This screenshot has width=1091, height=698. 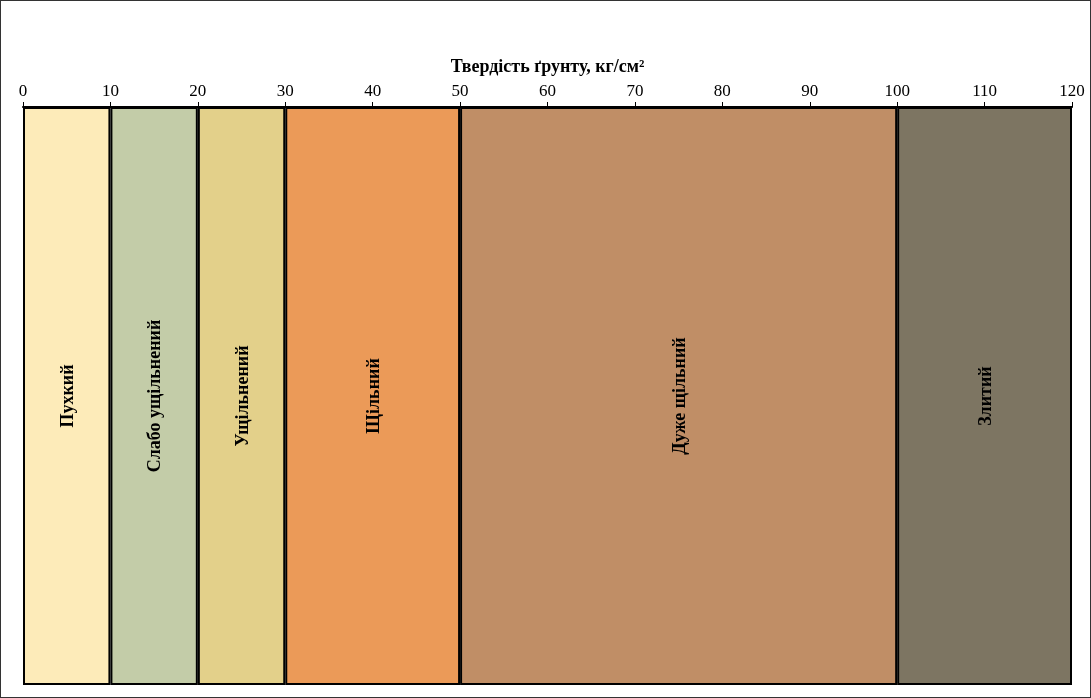 What do you see at coordinates (984, 396) in the screenshot?
I see `series-label: Злитий` at bounding box center [984, 396].